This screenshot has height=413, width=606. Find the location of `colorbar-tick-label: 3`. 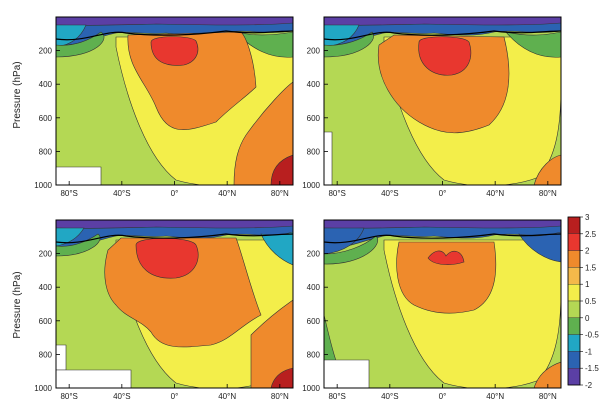

colorbar-tick-label: 3 is located at coordinates (587, 217).